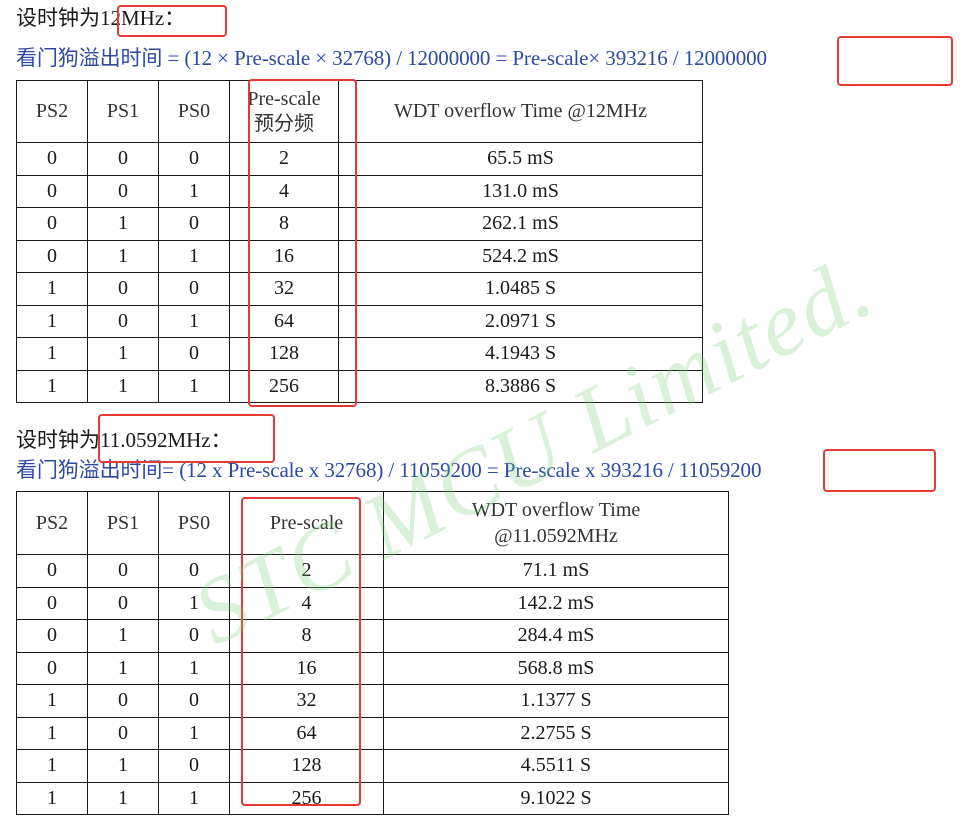  I want to click on table-row: 1 0 0 32 1.0485 S, so click(359, 289).